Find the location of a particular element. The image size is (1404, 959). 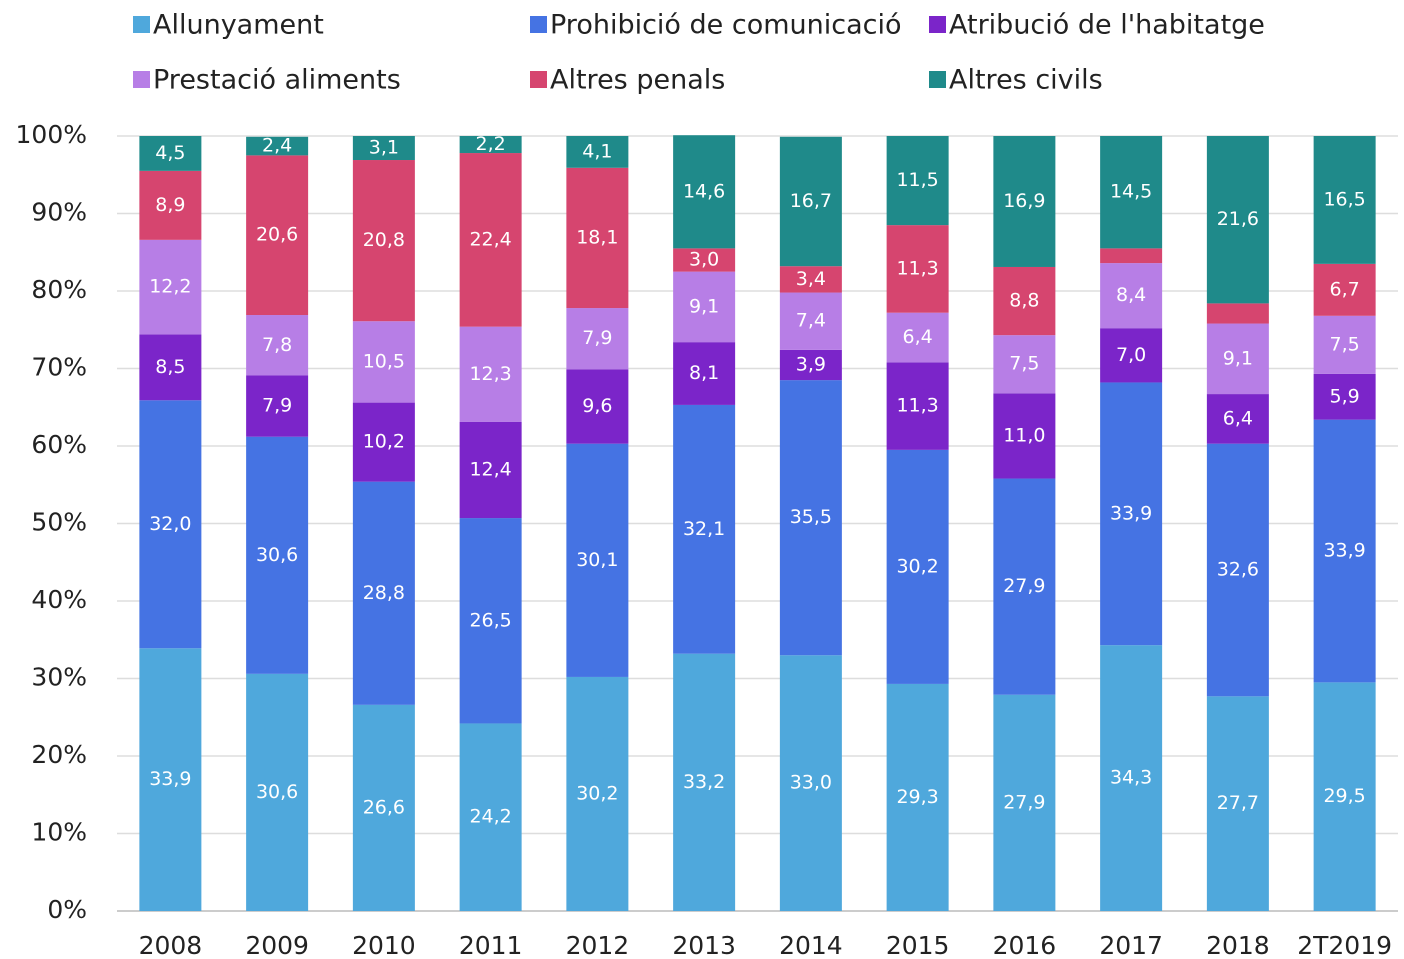

data-label: 3,4 is located at coordinates (811, 279).